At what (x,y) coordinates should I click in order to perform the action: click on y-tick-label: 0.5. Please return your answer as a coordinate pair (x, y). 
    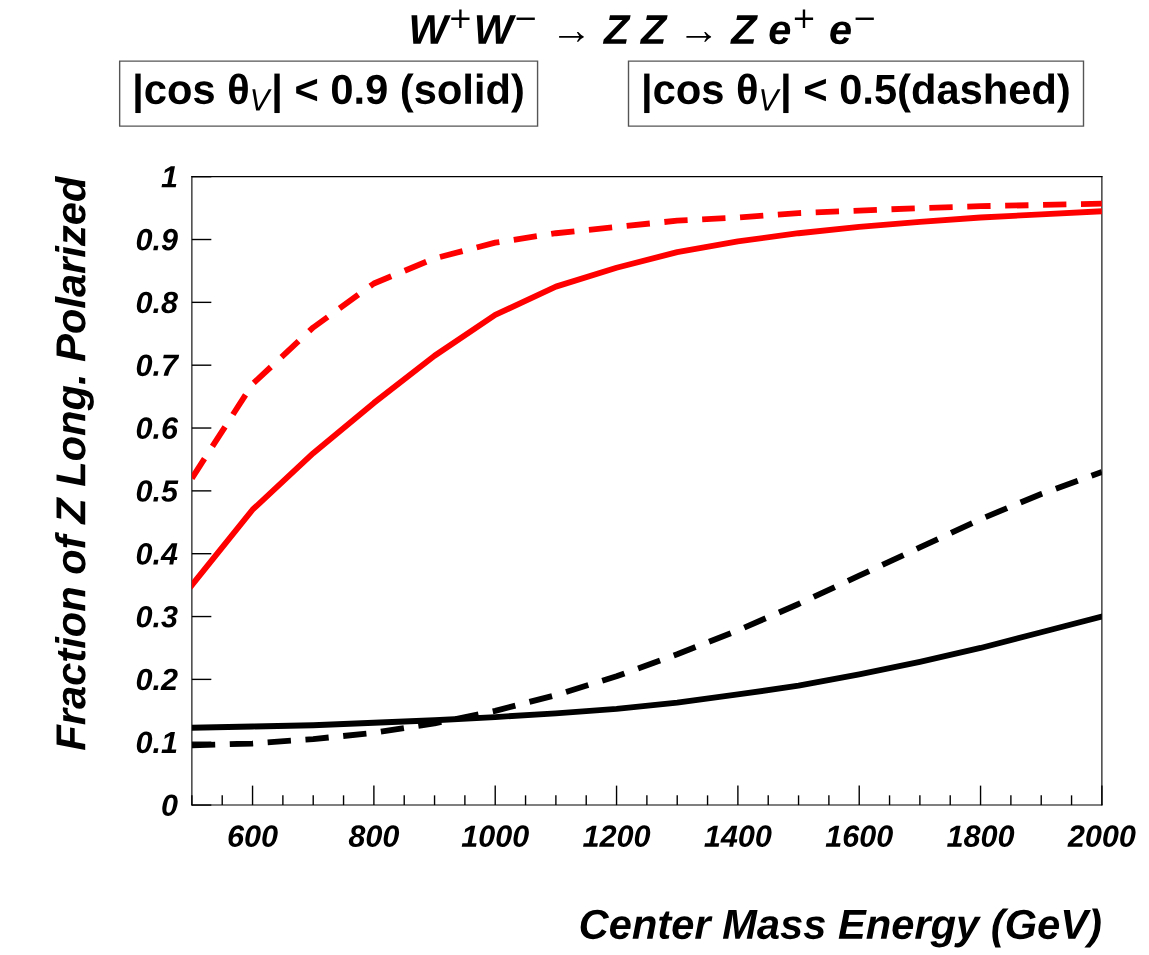
    Looking at the image, I should click on (157, 491).